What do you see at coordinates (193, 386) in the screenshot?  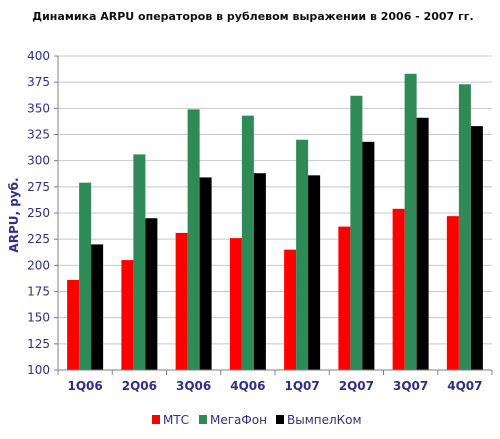 I see `x-tick-label-3Q06: 3Q06` at bounding box center [193, 386].